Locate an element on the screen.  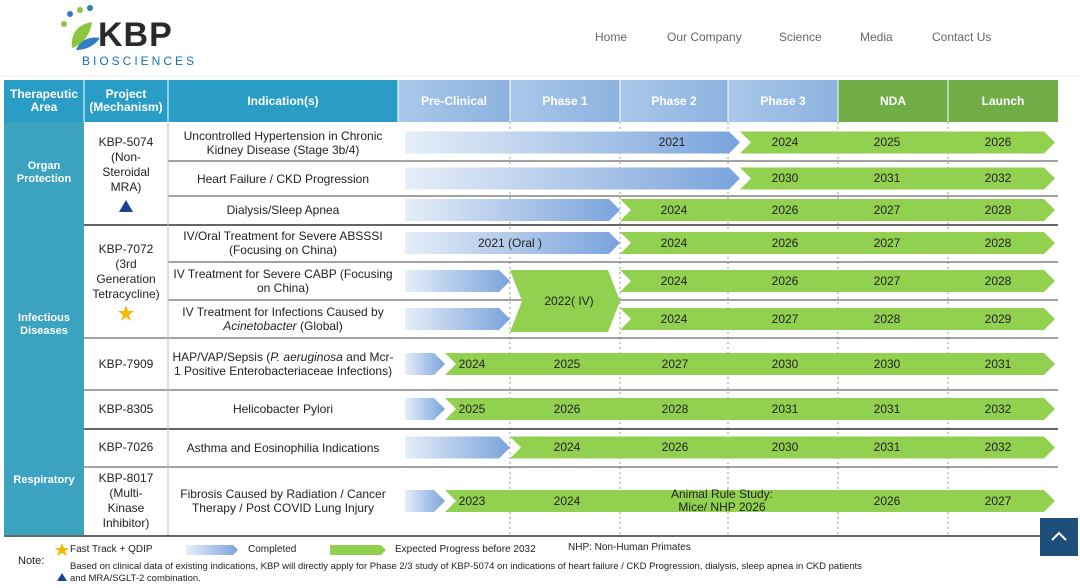
milestone: 2021 (Oral ) is located at coordinates (510, 242).